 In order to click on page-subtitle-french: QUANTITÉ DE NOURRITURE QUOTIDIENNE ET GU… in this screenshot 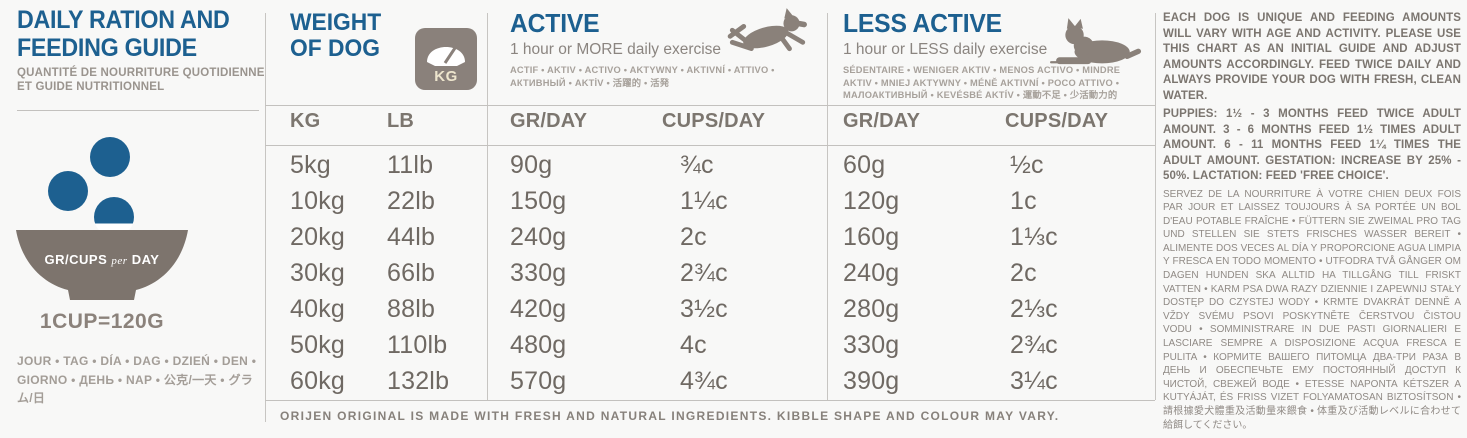, I will do `click(141, 80)`.